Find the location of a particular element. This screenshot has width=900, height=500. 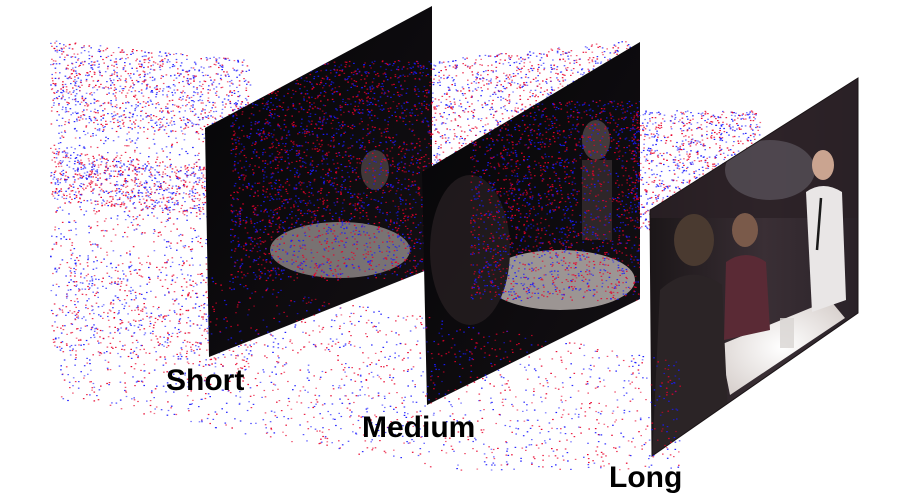

smoke-shape is located at coordinates (770, 170).